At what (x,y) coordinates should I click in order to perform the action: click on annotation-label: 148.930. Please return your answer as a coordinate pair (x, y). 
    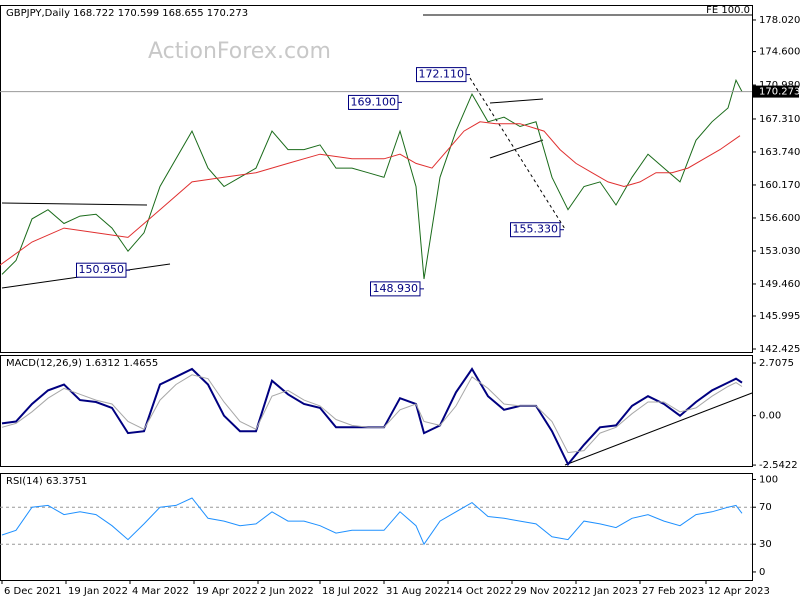
    Looking at the image, I should click on (396, 288).